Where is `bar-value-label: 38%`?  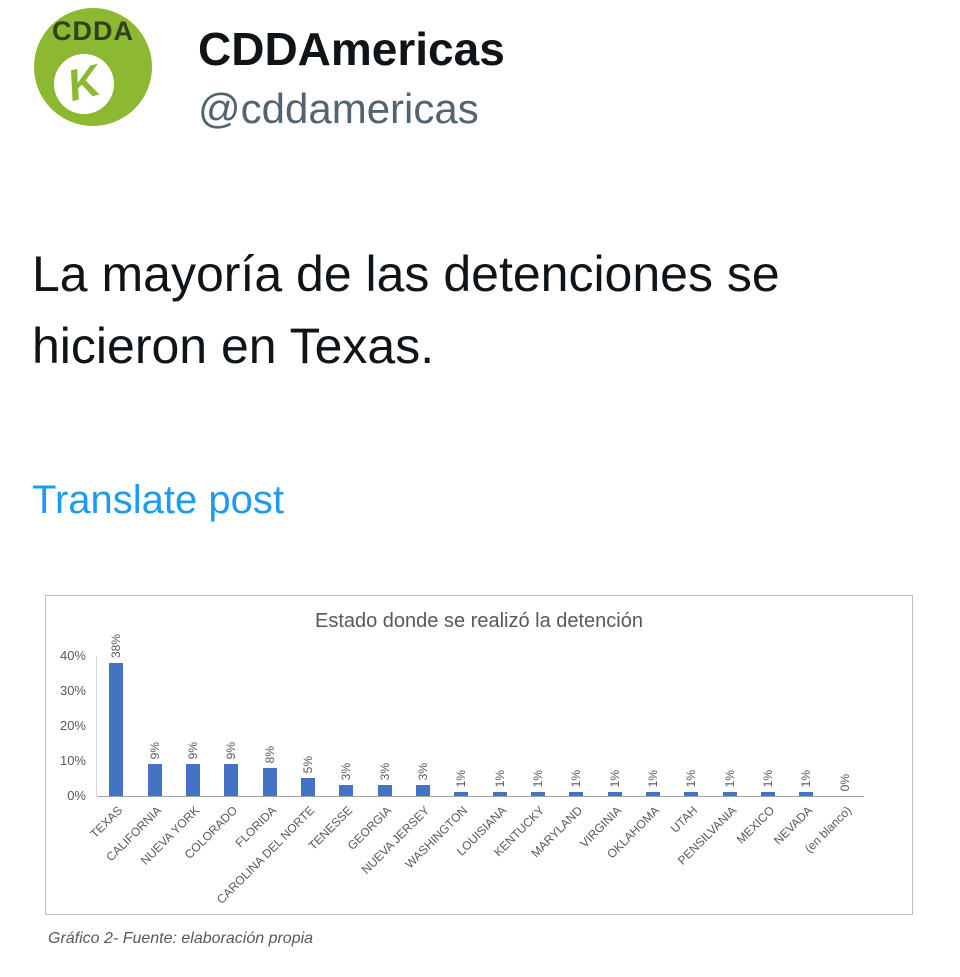 bar-value-label: 38% is located at coordinates (116, 645).